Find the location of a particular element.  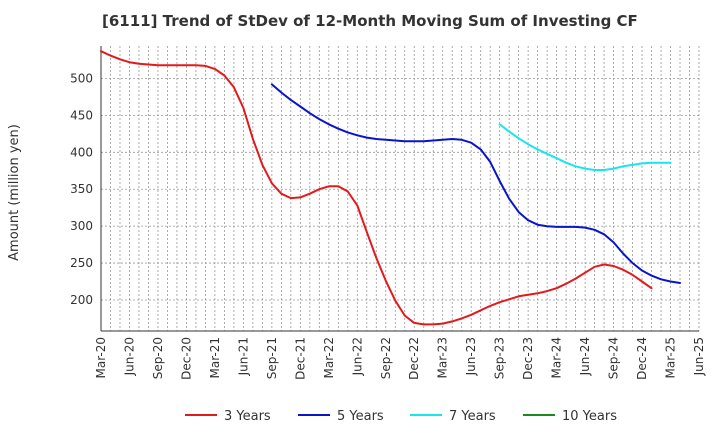

x-tick-label: Sep-24 is located at coordinates (614, 358).